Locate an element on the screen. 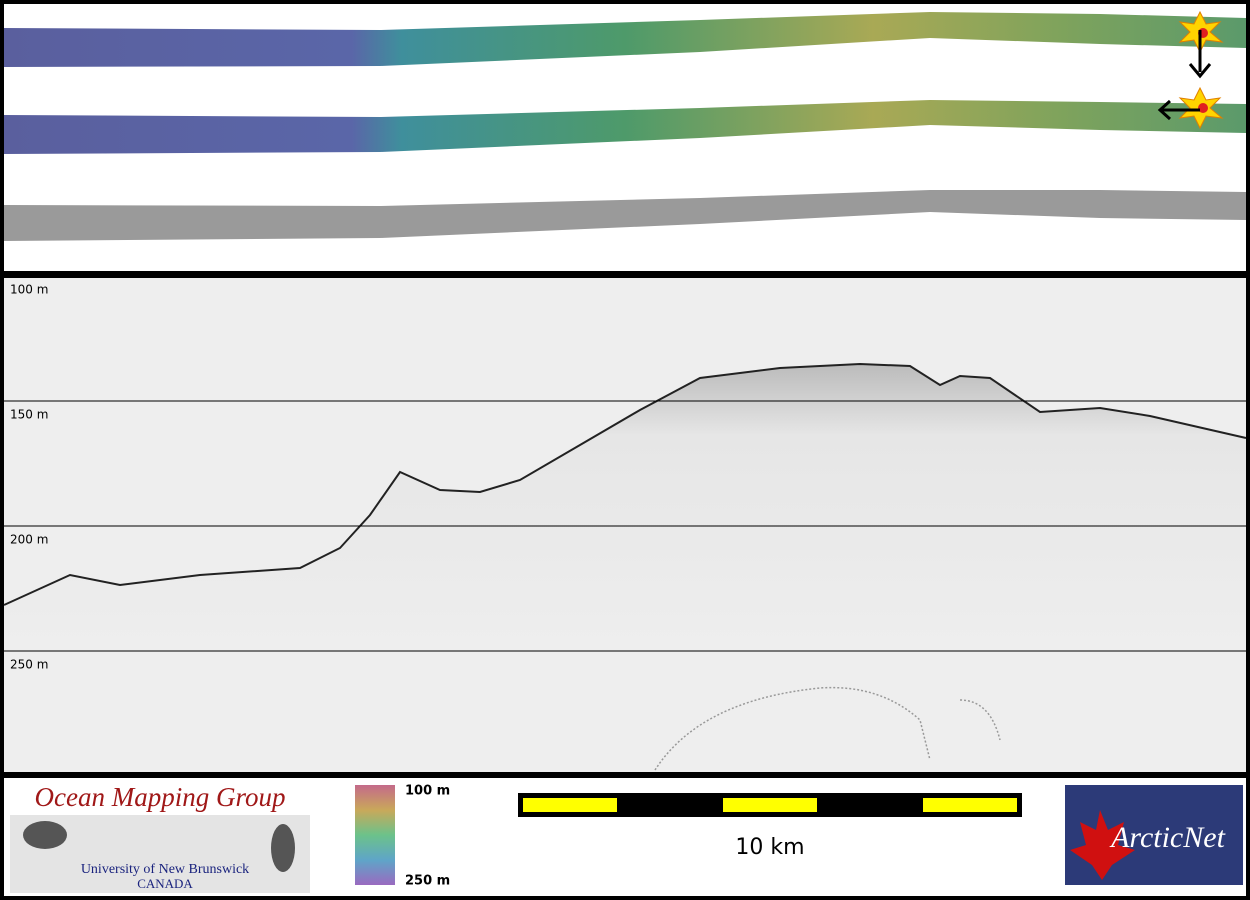 This screenshot has height=900, width=1250. depth-label: 200 m is located at coordinates (29, 540).